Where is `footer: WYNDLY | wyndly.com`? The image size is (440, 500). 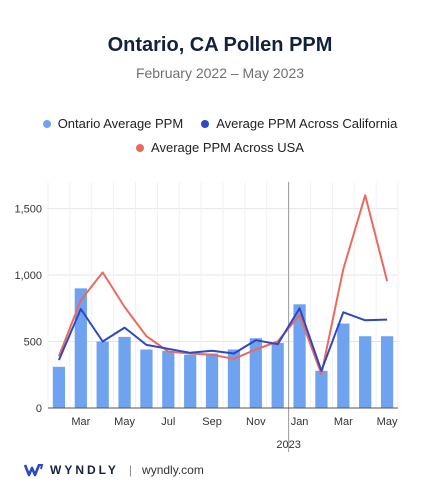
footer: WYNDLY | wyndly.com is located at coordinates (114, 470).